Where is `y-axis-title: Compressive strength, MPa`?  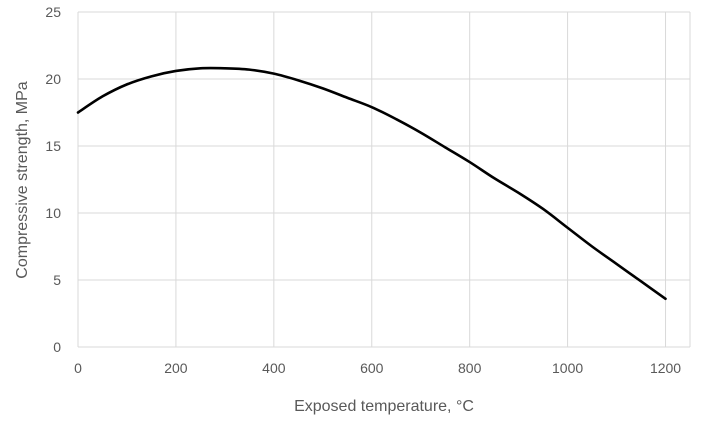
y-axis-title: Compressive strength, MPa is located at coordinates (22, 180).